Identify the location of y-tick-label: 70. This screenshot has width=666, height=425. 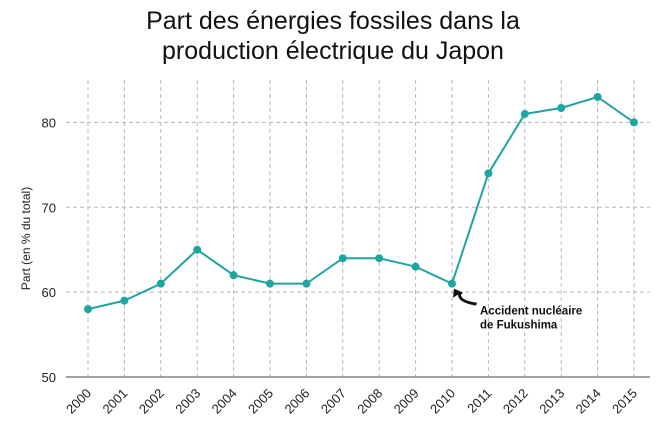
(49, 207).